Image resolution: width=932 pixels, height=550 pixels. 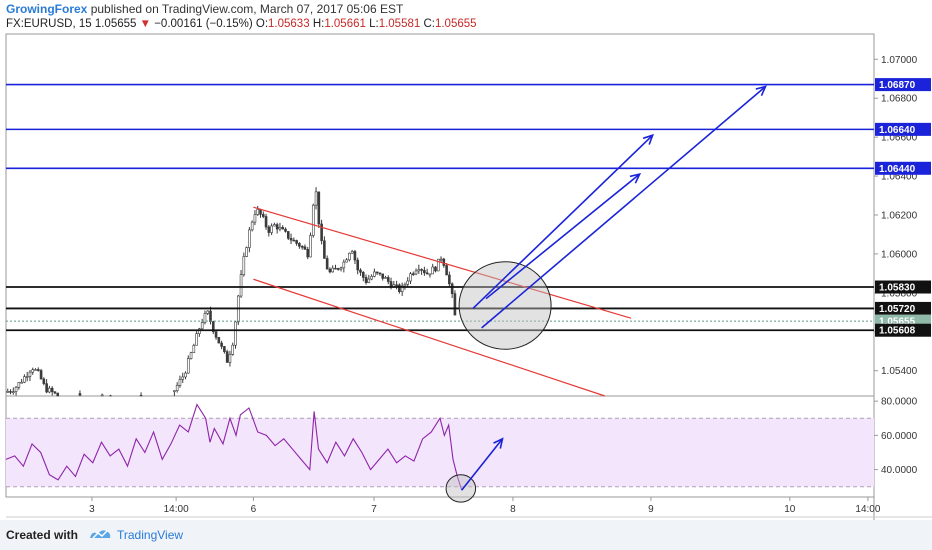 I want to click on open-label: O:, so click(x=262, y=24).